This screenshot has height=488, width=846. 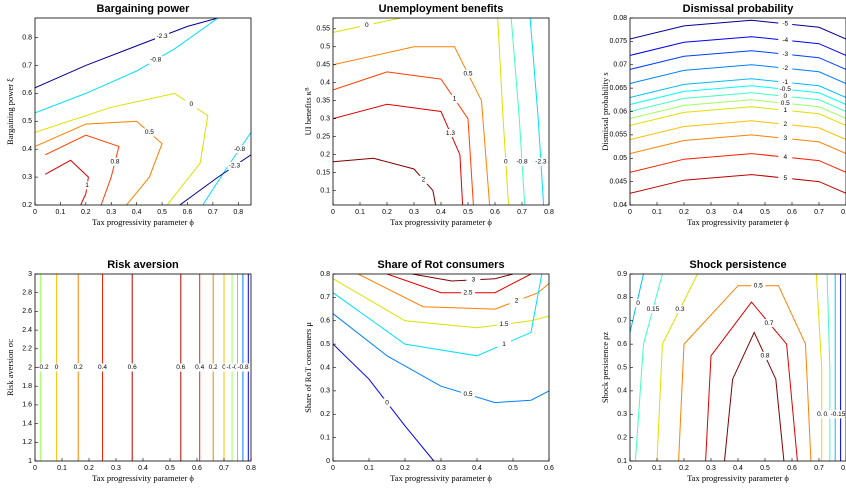 I want to click on y-tick-label: 1.4, so click(x=27, y=423).